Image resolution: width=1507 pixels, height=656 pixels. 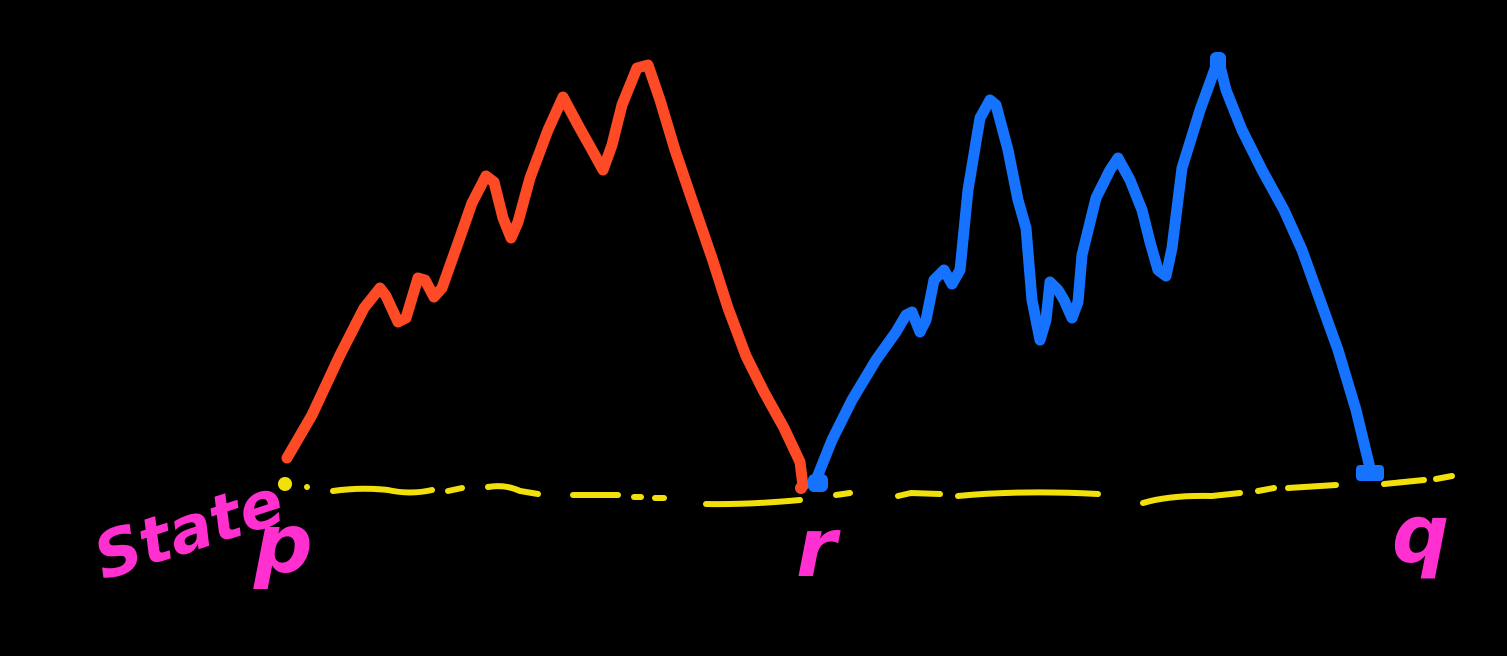 I want to click on point-p-marker, so click(x=294, y=484).